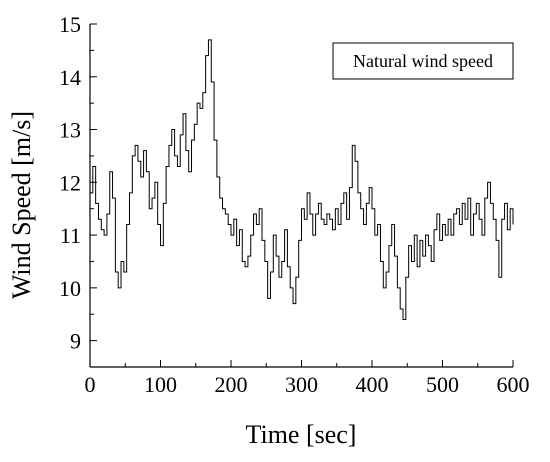 The width and height of the screenshot is (550, 462). What do you see at coordinates (160, 384) in the screenshot?
I see `x-tick-label: 100` at bounding box center [160, 384].